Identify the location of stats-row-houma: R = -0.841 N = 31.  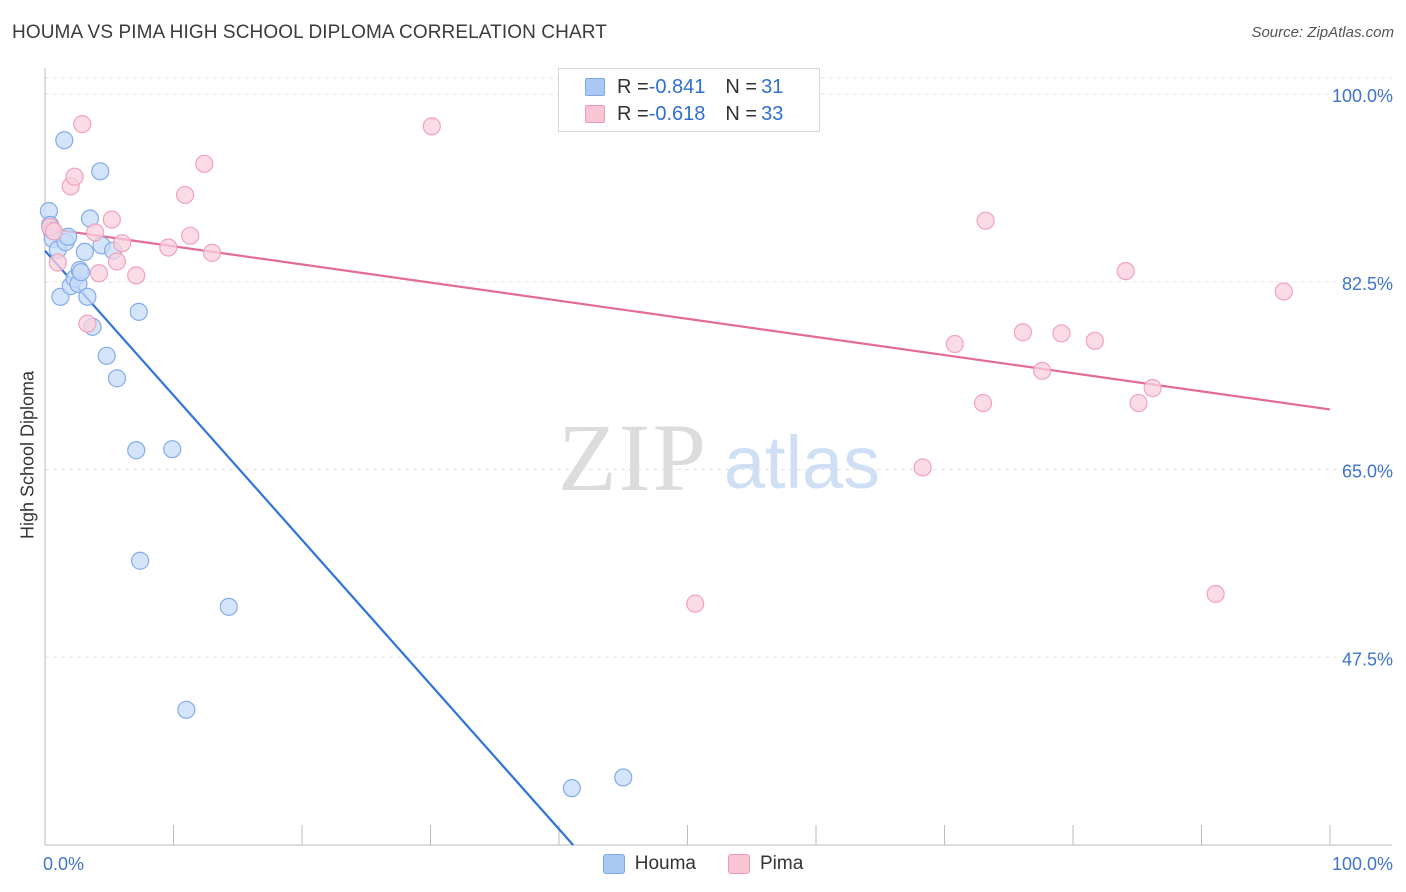
(671, 87).